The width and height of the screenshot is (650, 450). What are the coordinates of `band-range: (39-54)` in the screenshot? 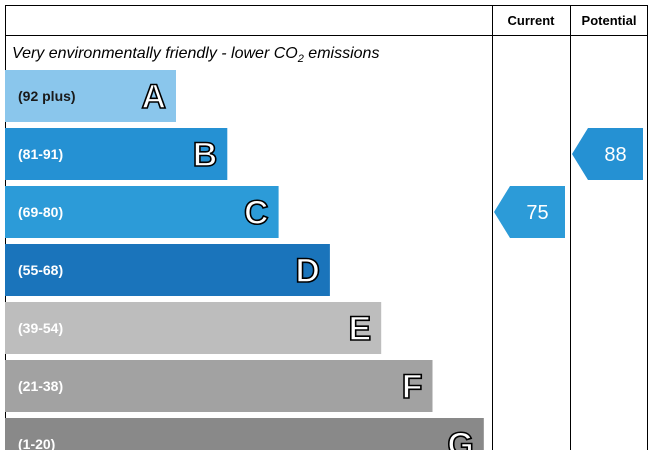 It's located at (40, 328).